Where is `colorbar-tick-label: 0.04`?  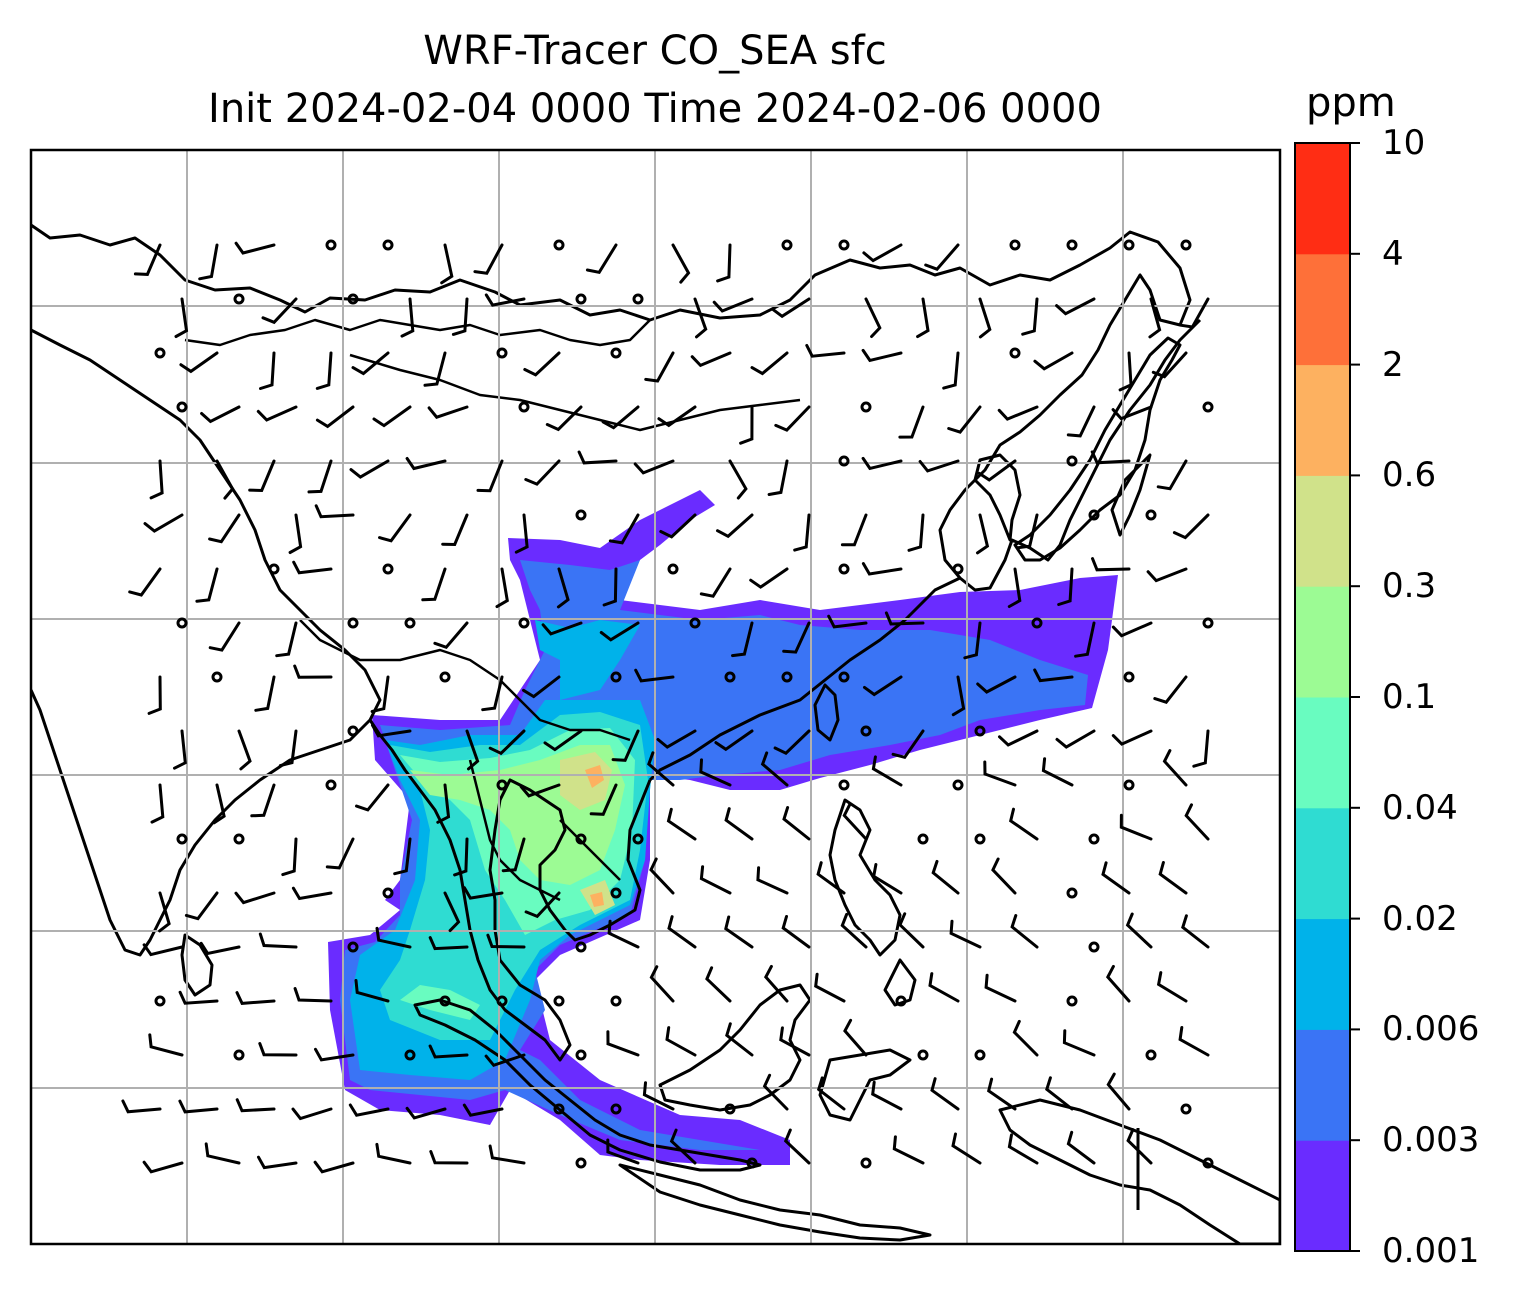
colorbar-tick-label: 0.04 is located at coordinates (1420, 807).